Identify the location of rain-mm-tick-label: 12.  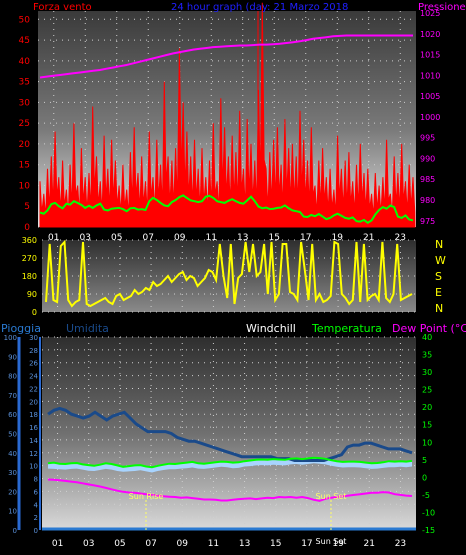
(33, 454).